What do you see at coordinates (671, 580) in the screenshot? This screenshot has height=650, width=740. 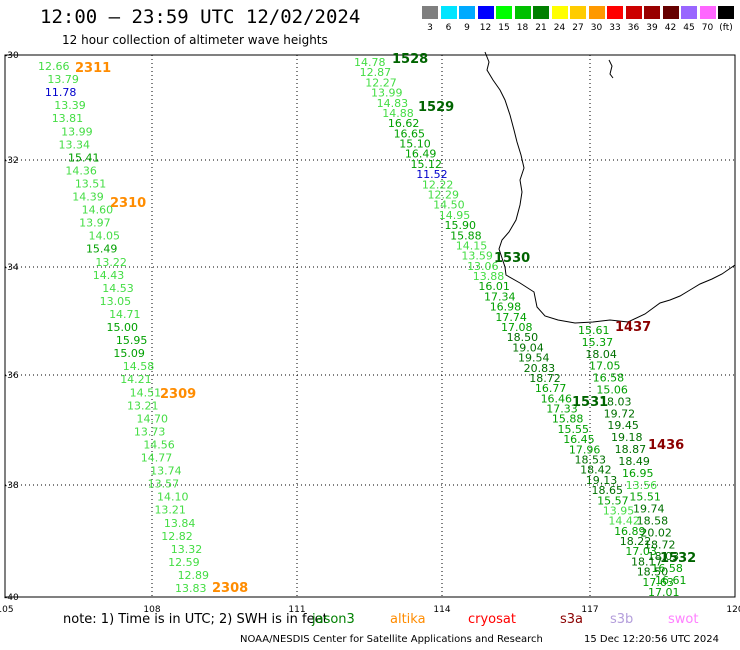 I see `wave-height-label: 16.61` at bounding box center [671, 580].